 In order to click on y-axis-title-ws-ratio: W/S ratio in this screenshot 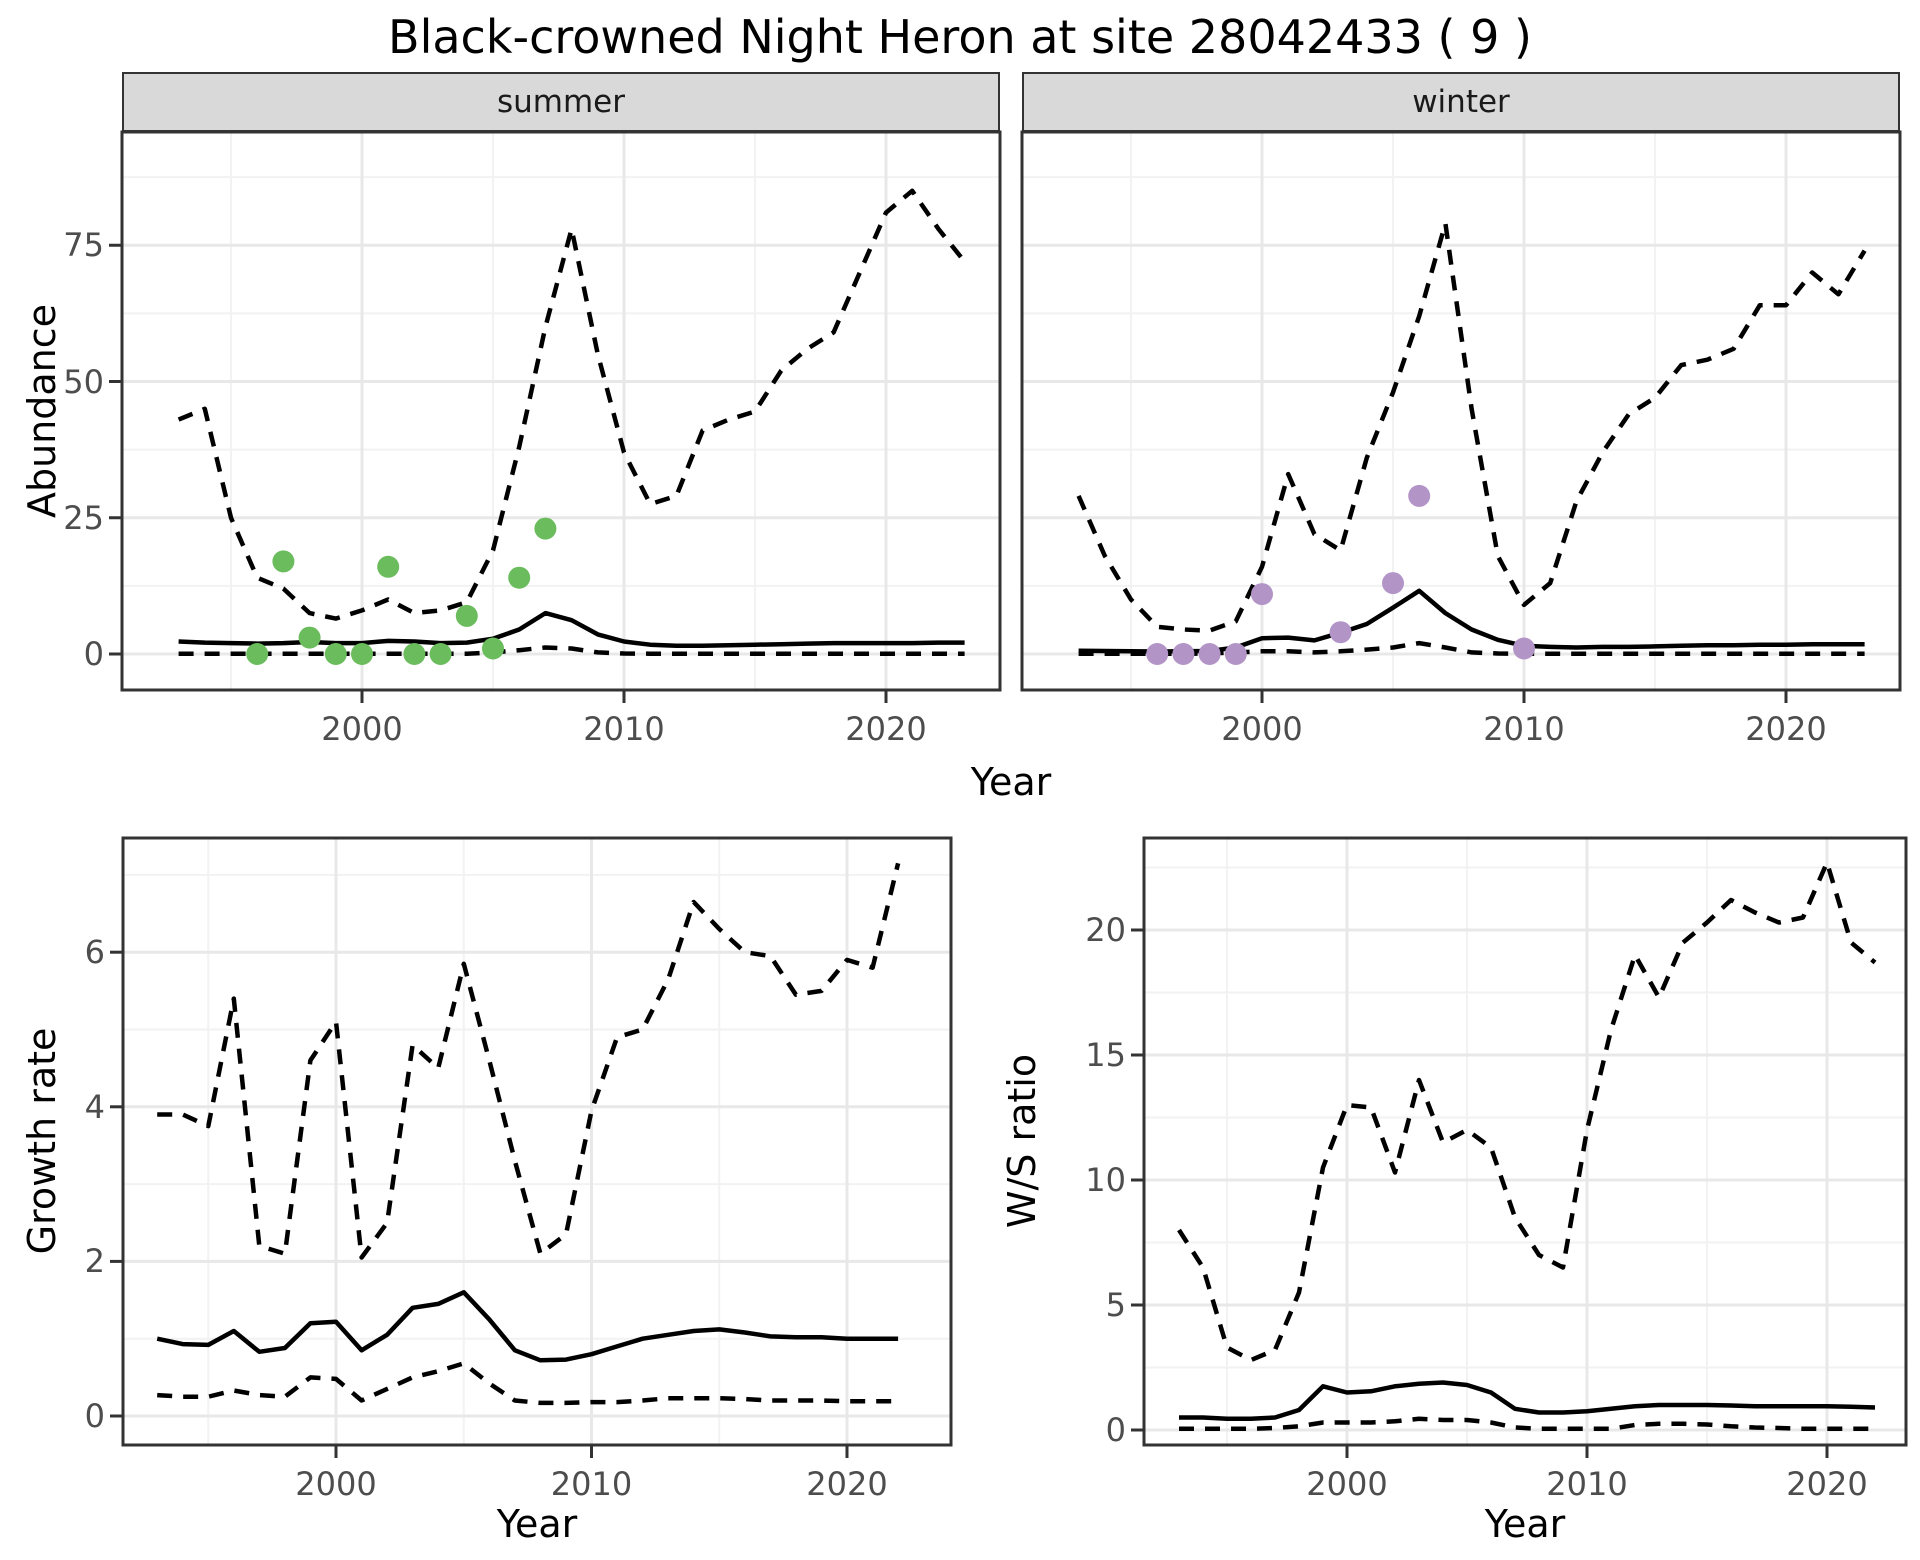, I will do `click(1022, 1141)`.